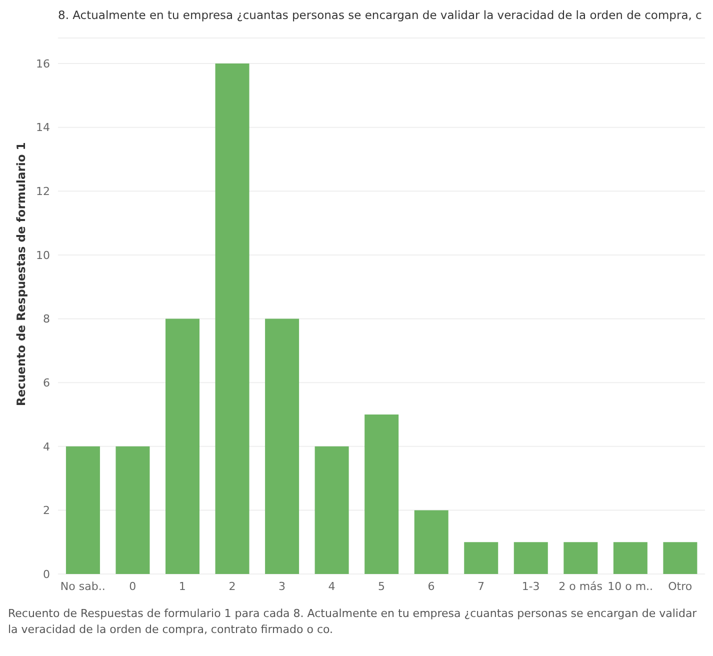 The image size is (713, 656). What do you see at coordinates (132, 586) in the screenshot?
I see `x-tick-label: 0` at bounding box center [132, 586].